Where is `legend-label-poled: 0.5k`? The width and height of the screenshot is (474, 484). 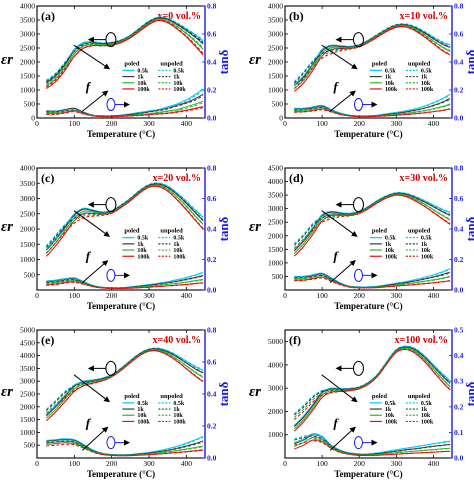 legend-label-poled: 0.5k is located at coordinates (391, 239).